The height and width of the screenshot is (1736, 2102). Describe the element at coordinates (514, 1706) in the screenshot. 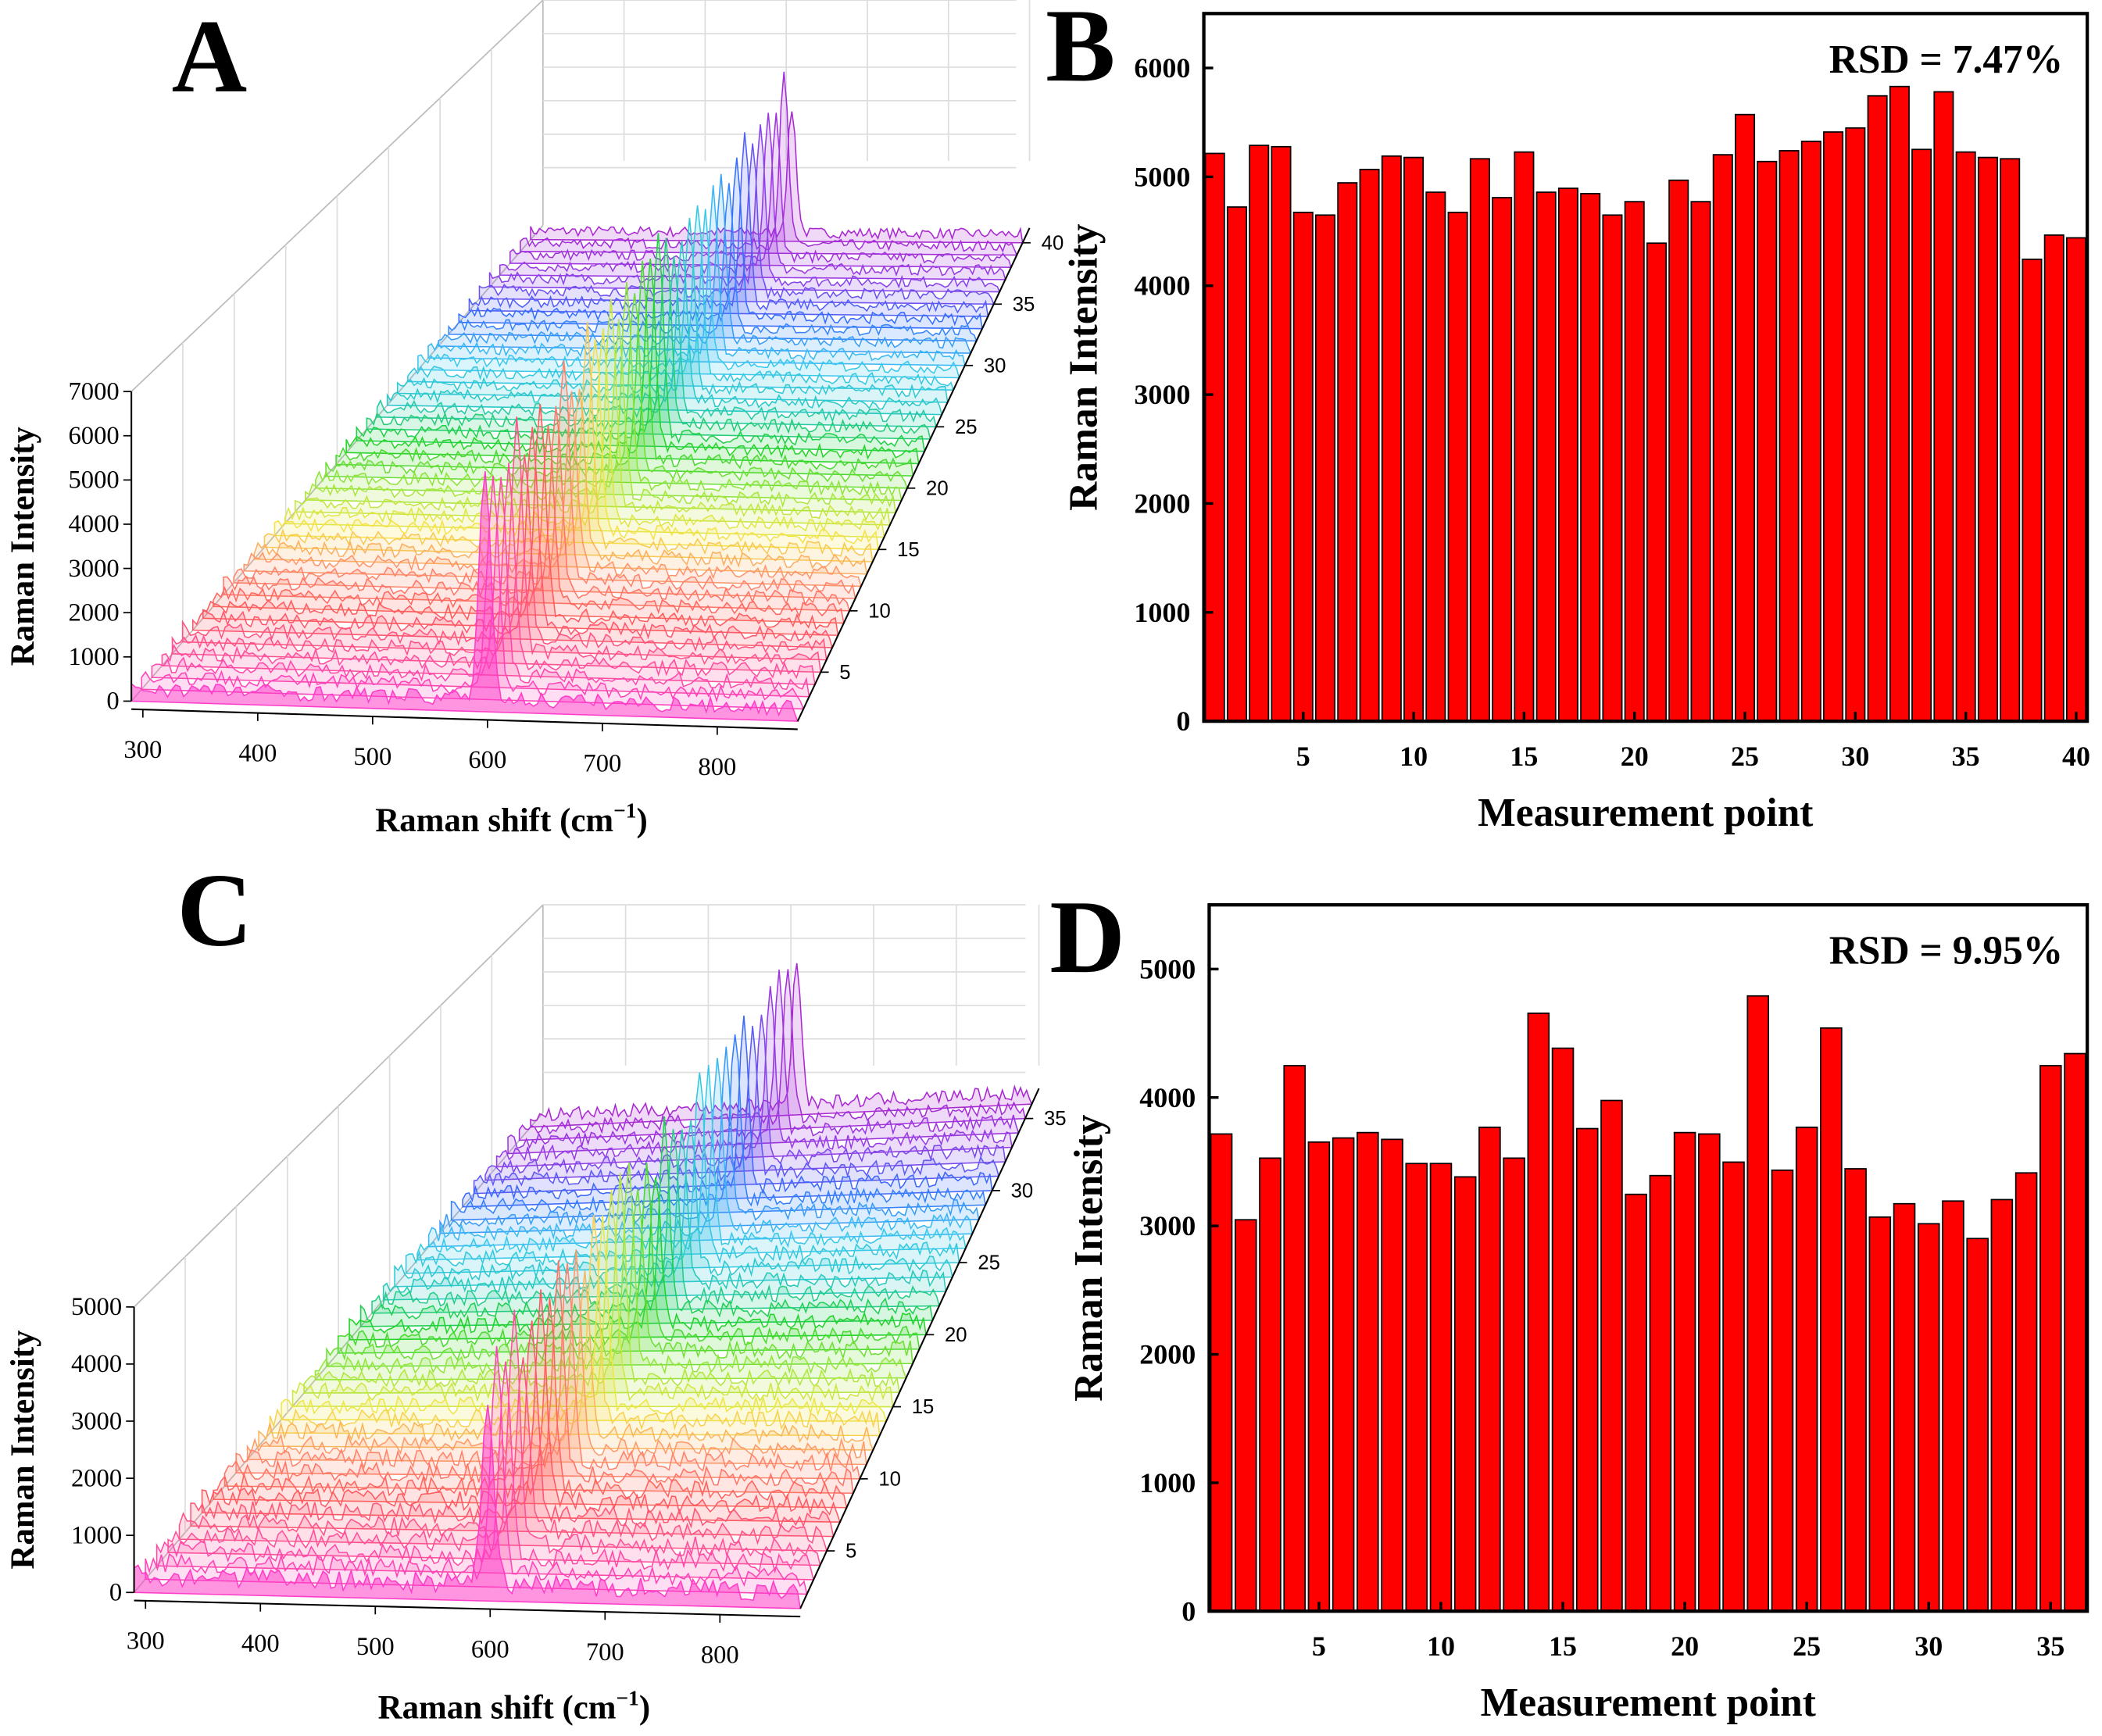

I see `x-axis-title: Raman shift (cm−1)` at that location.